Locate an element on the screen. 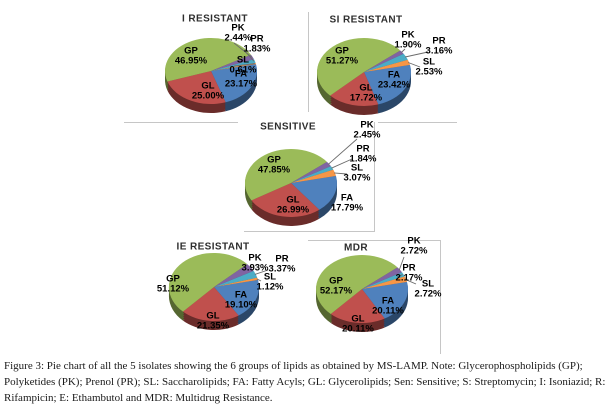 The height and width of the screenshot is (411, 612). sen-slice-sl is located at coordinates (313, 176).